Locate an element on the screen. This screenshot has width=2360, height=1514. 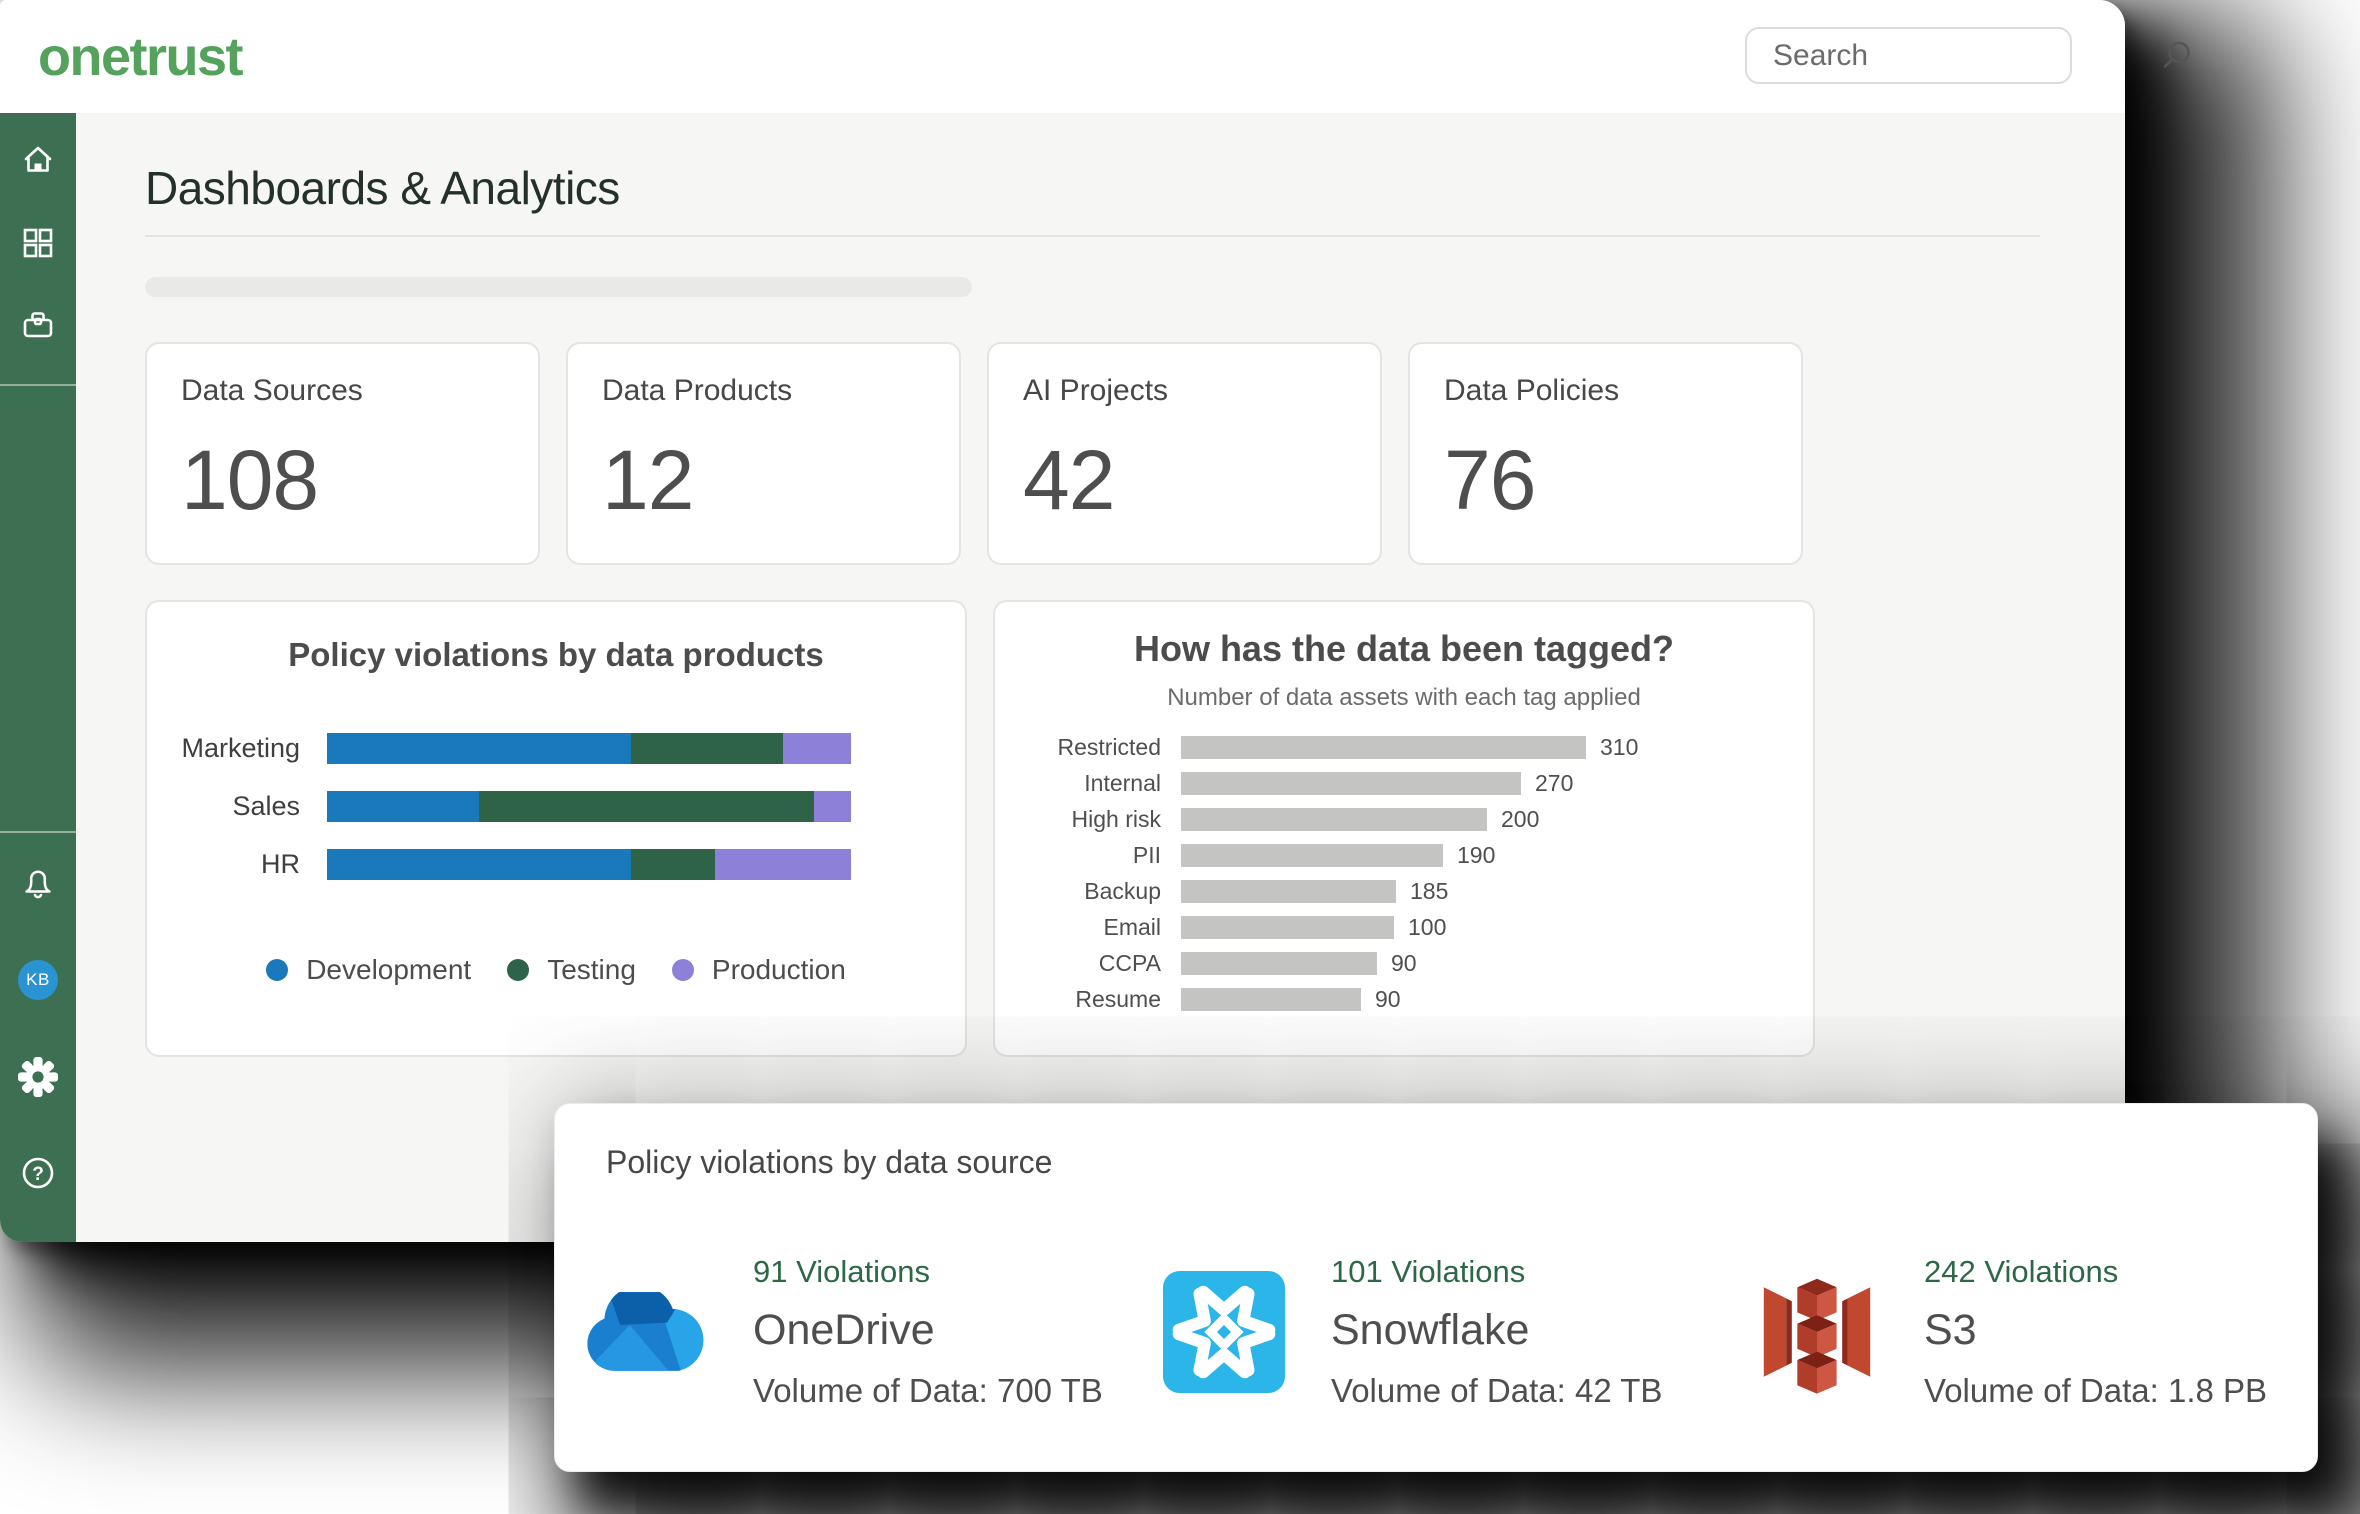
title-divider is located at coordinates (1092, 236).